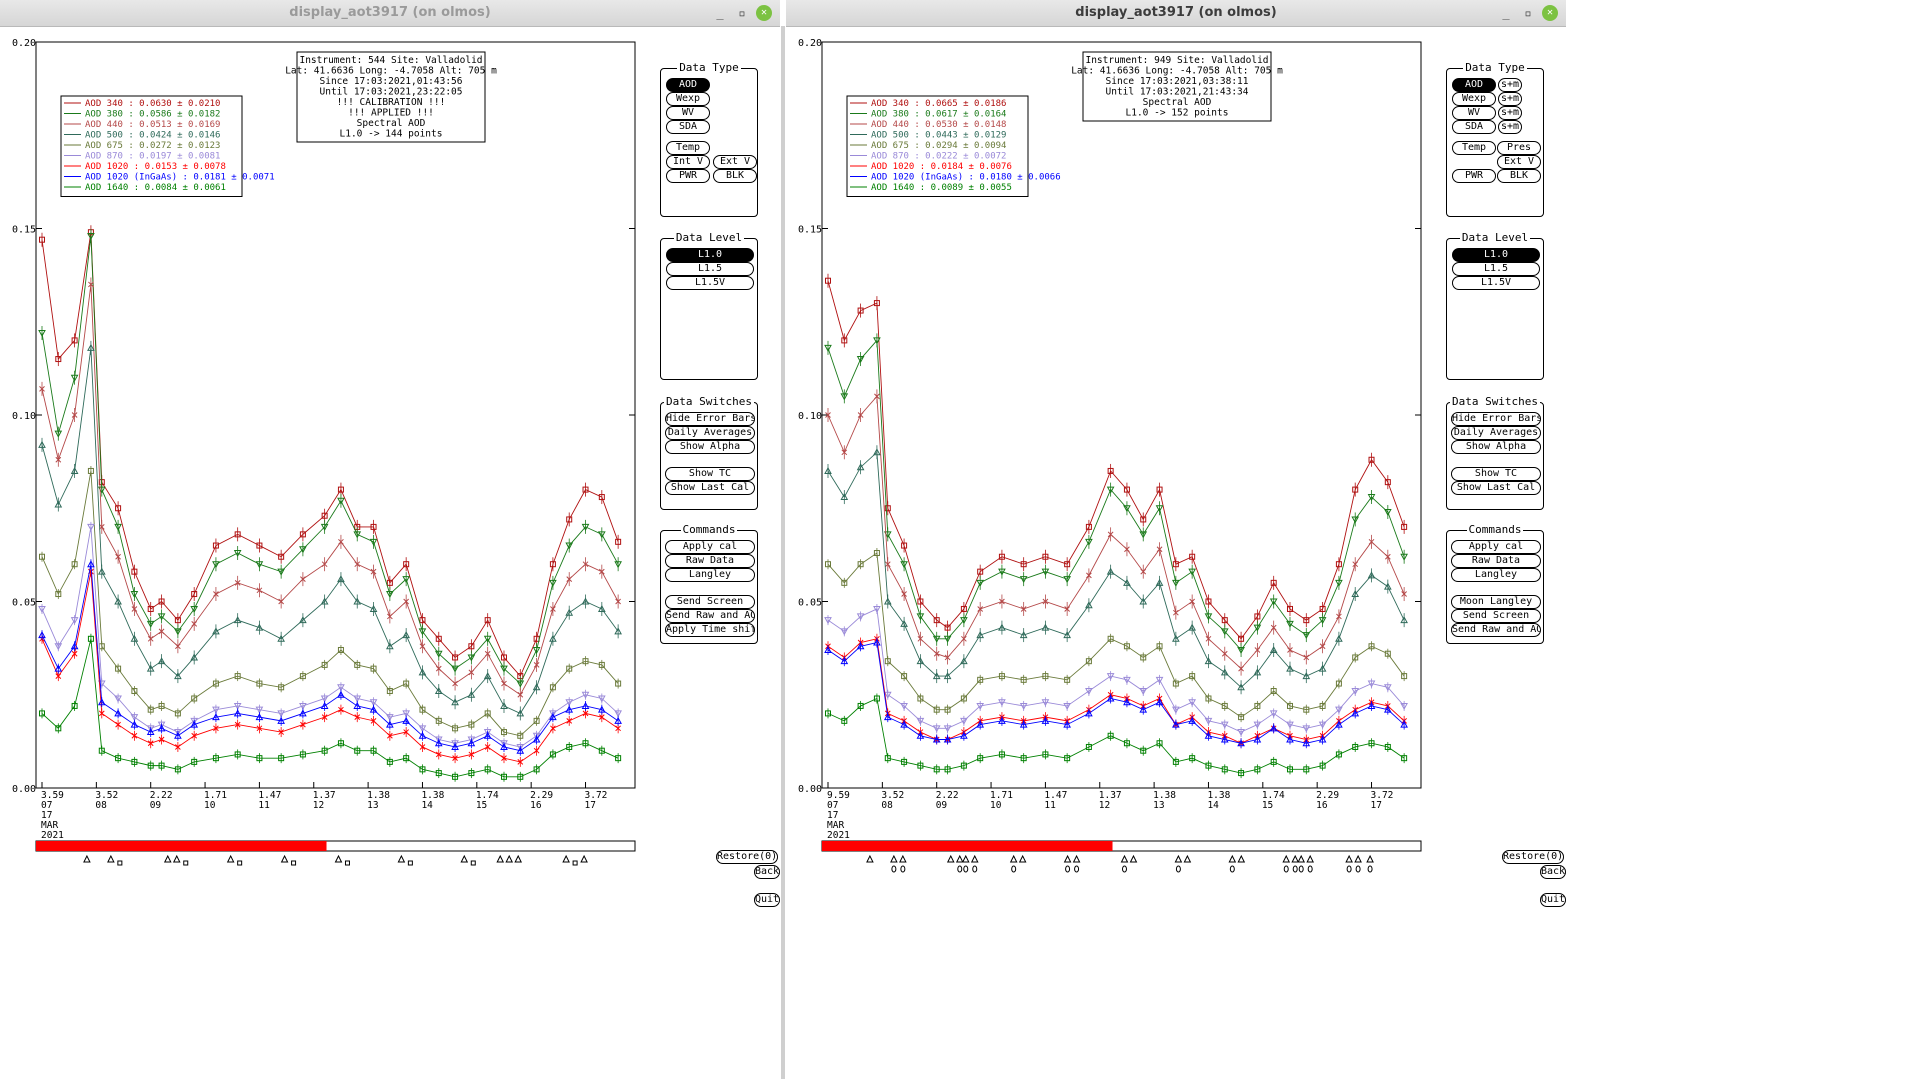  Describe the element at coordinates (688, 162) in the screenshot. I see `data-type-int-v: Int V` at that location.